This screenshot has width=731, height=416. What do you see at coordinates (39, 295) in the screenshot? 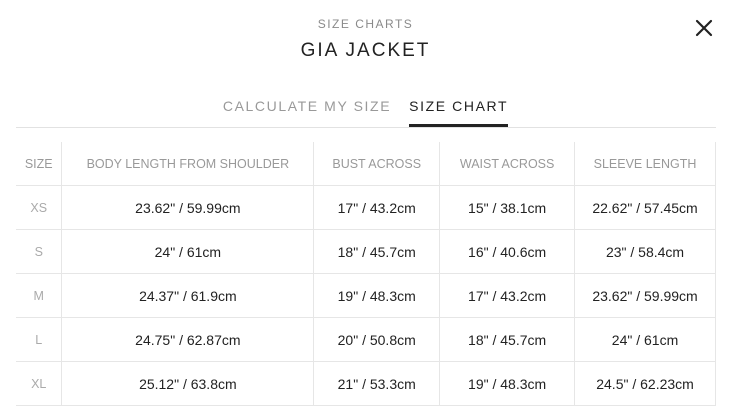
I see `cell-size: M` at bounding box center [39, 295].